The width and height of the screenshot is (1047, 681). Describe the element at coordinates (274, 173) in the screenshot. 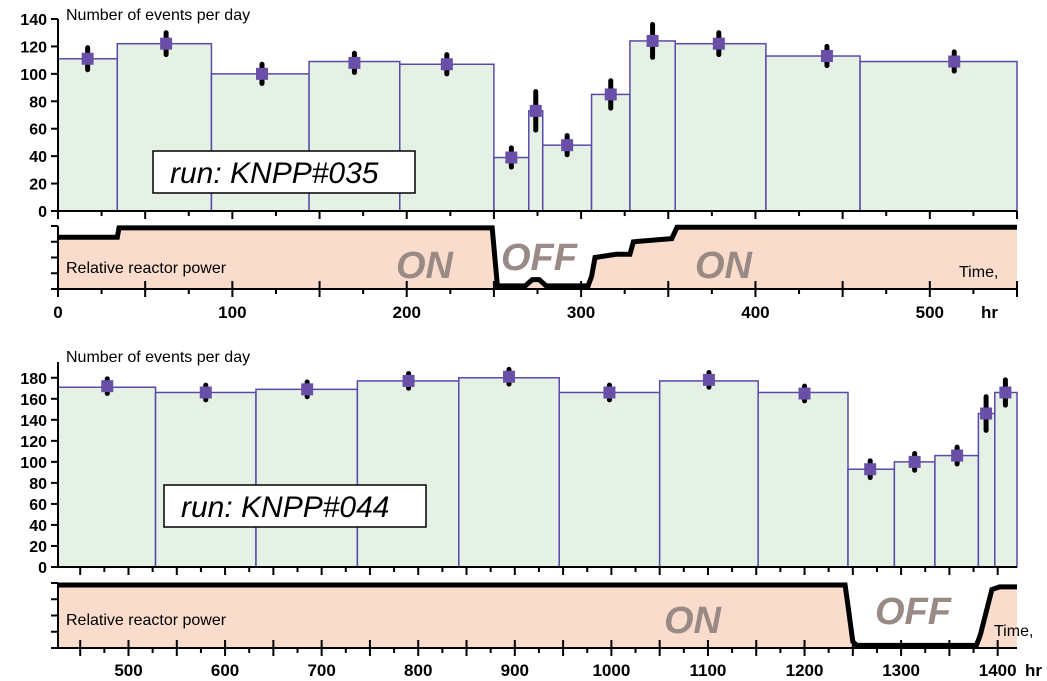

I see `top-run-label: run: KNPP#035` at that location.